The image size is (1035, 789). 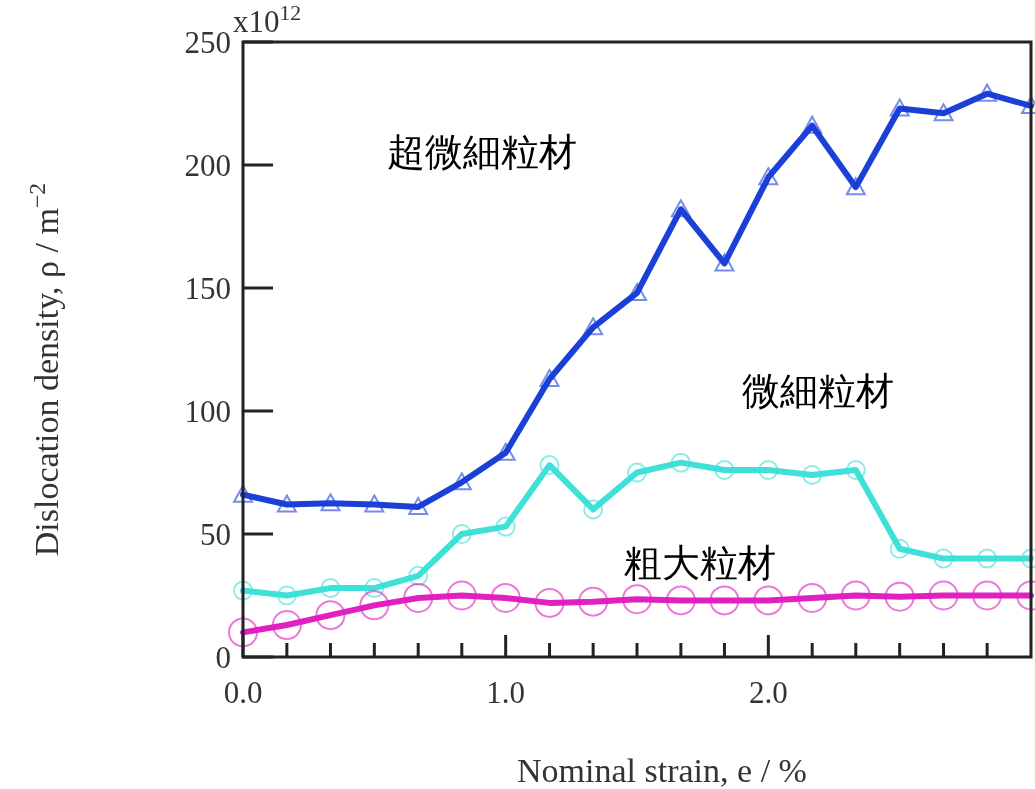 I want to click on y-tick-label: 250, so click(x=207, y=42).